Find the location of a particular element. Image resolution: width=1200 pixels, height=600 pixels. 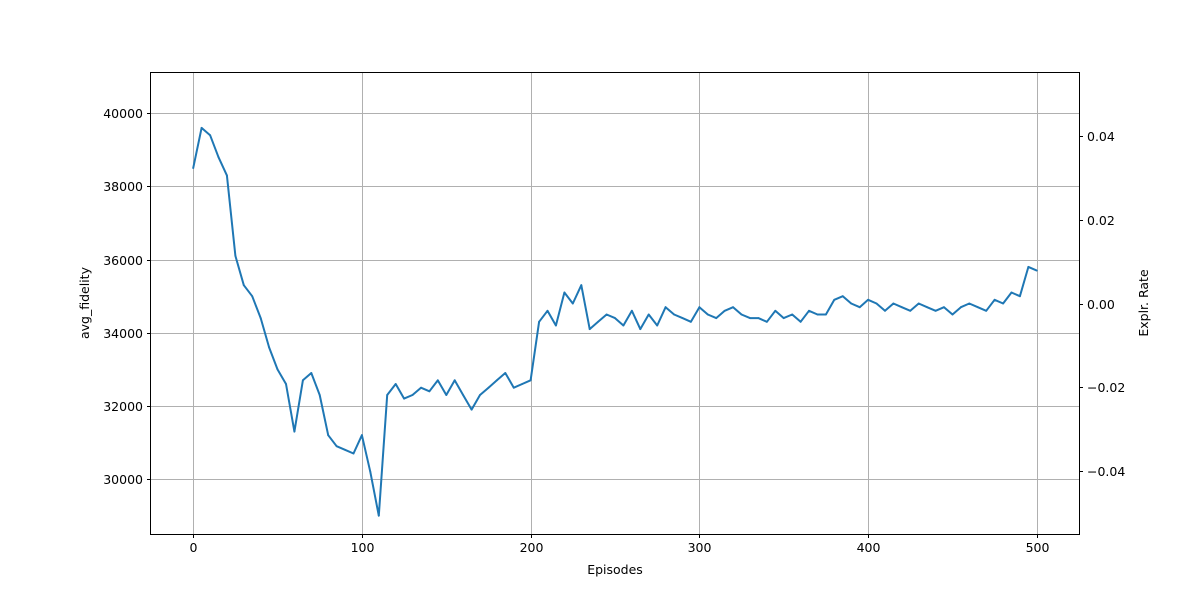

x-tick-label: 0 is located at coordinates (194, 547).